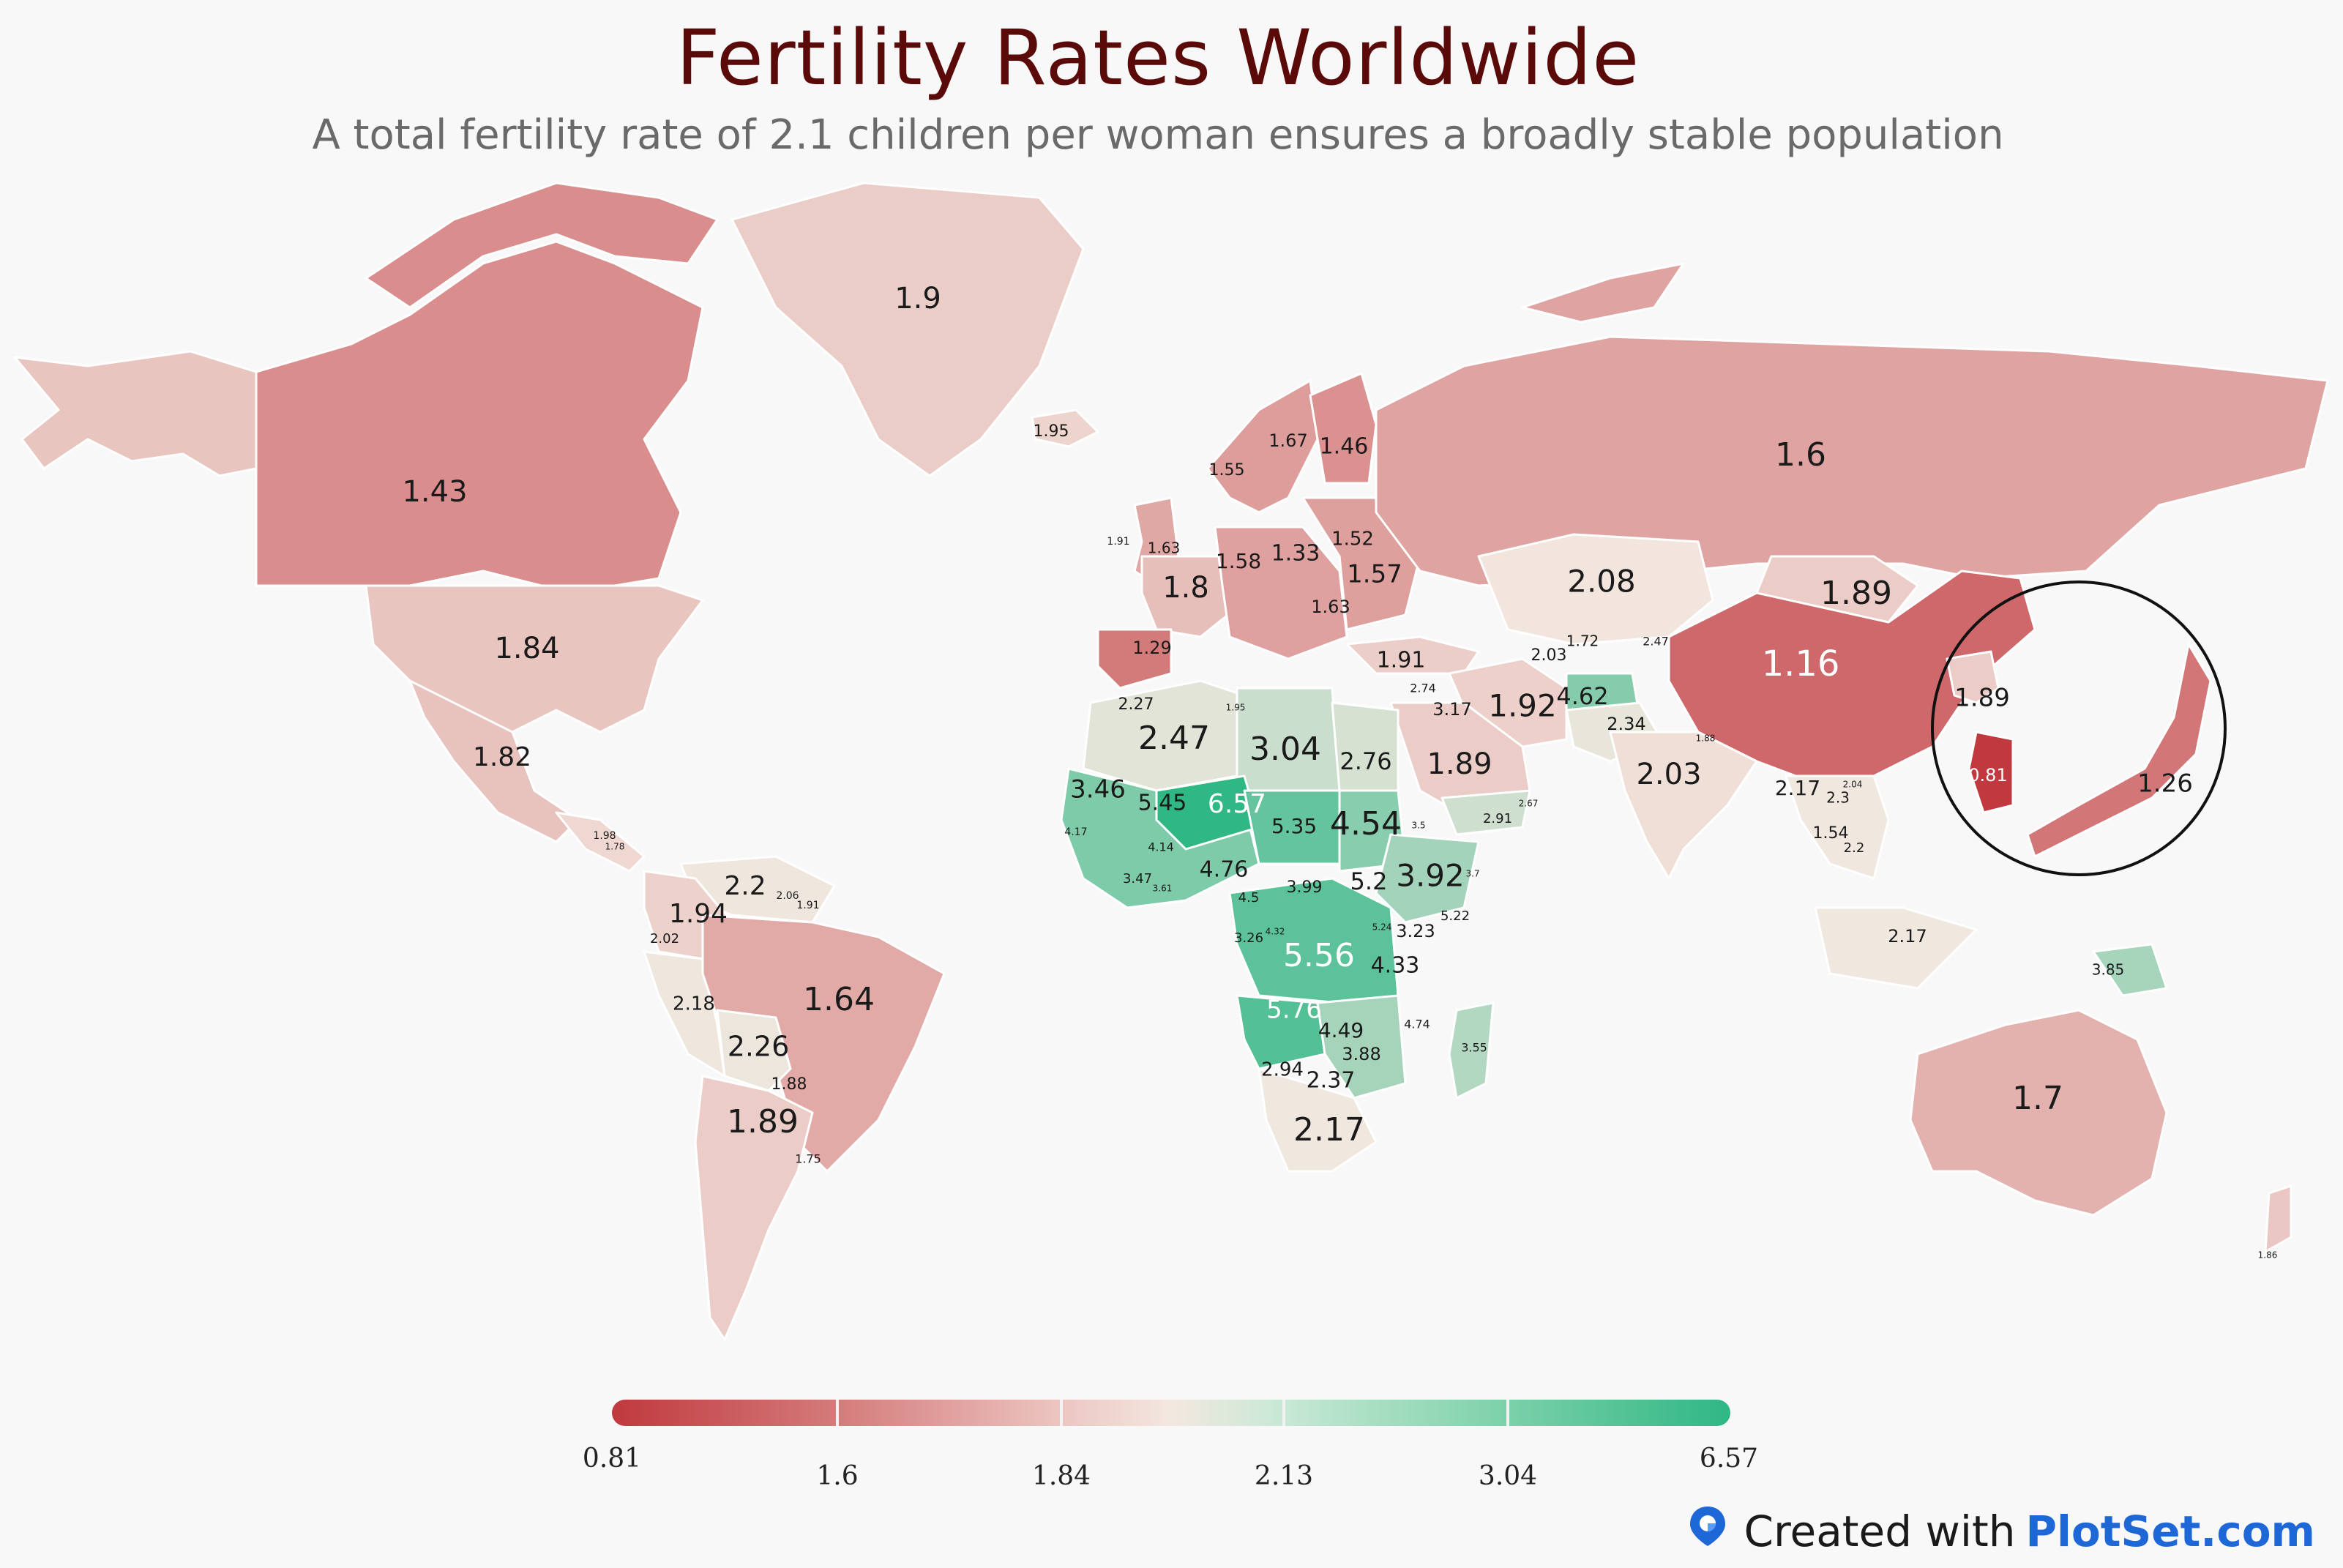 This screenshot has height=1568, width=2343. I want to click on region-value-label: 2.3, so click(1838, 798).